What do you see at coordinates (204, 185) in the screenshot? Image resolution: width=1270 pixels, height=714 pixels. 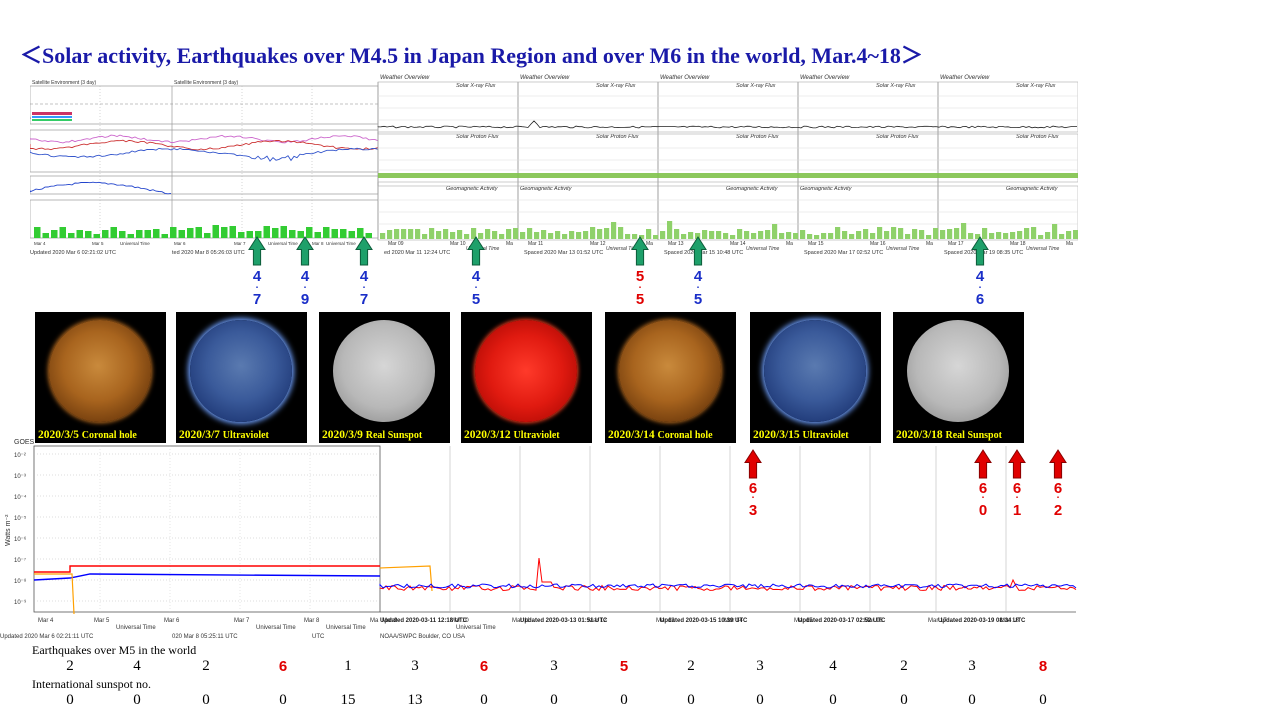 I see `left-subplot-frame` at bounding box center [204, 185].